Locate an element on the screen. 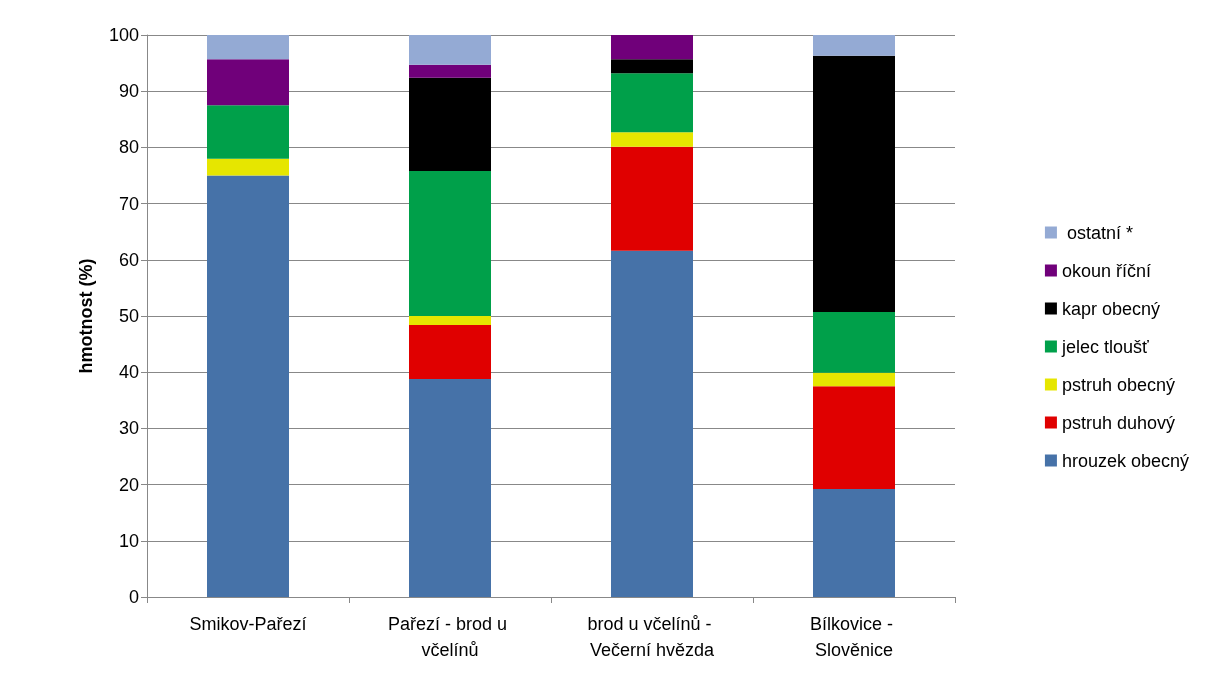  y-tick-label: 90 is located at coordinates (128, 91).